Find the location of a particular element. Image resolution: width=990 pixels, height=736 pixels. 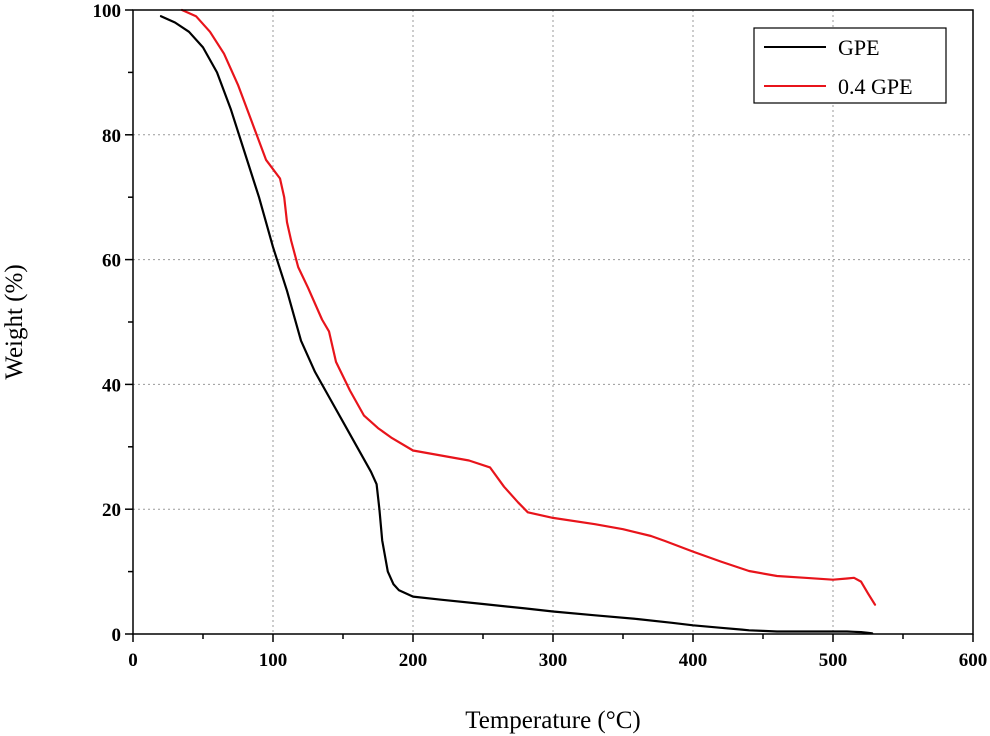

x-tick-label: 500 is located at coordinates (833, 660).